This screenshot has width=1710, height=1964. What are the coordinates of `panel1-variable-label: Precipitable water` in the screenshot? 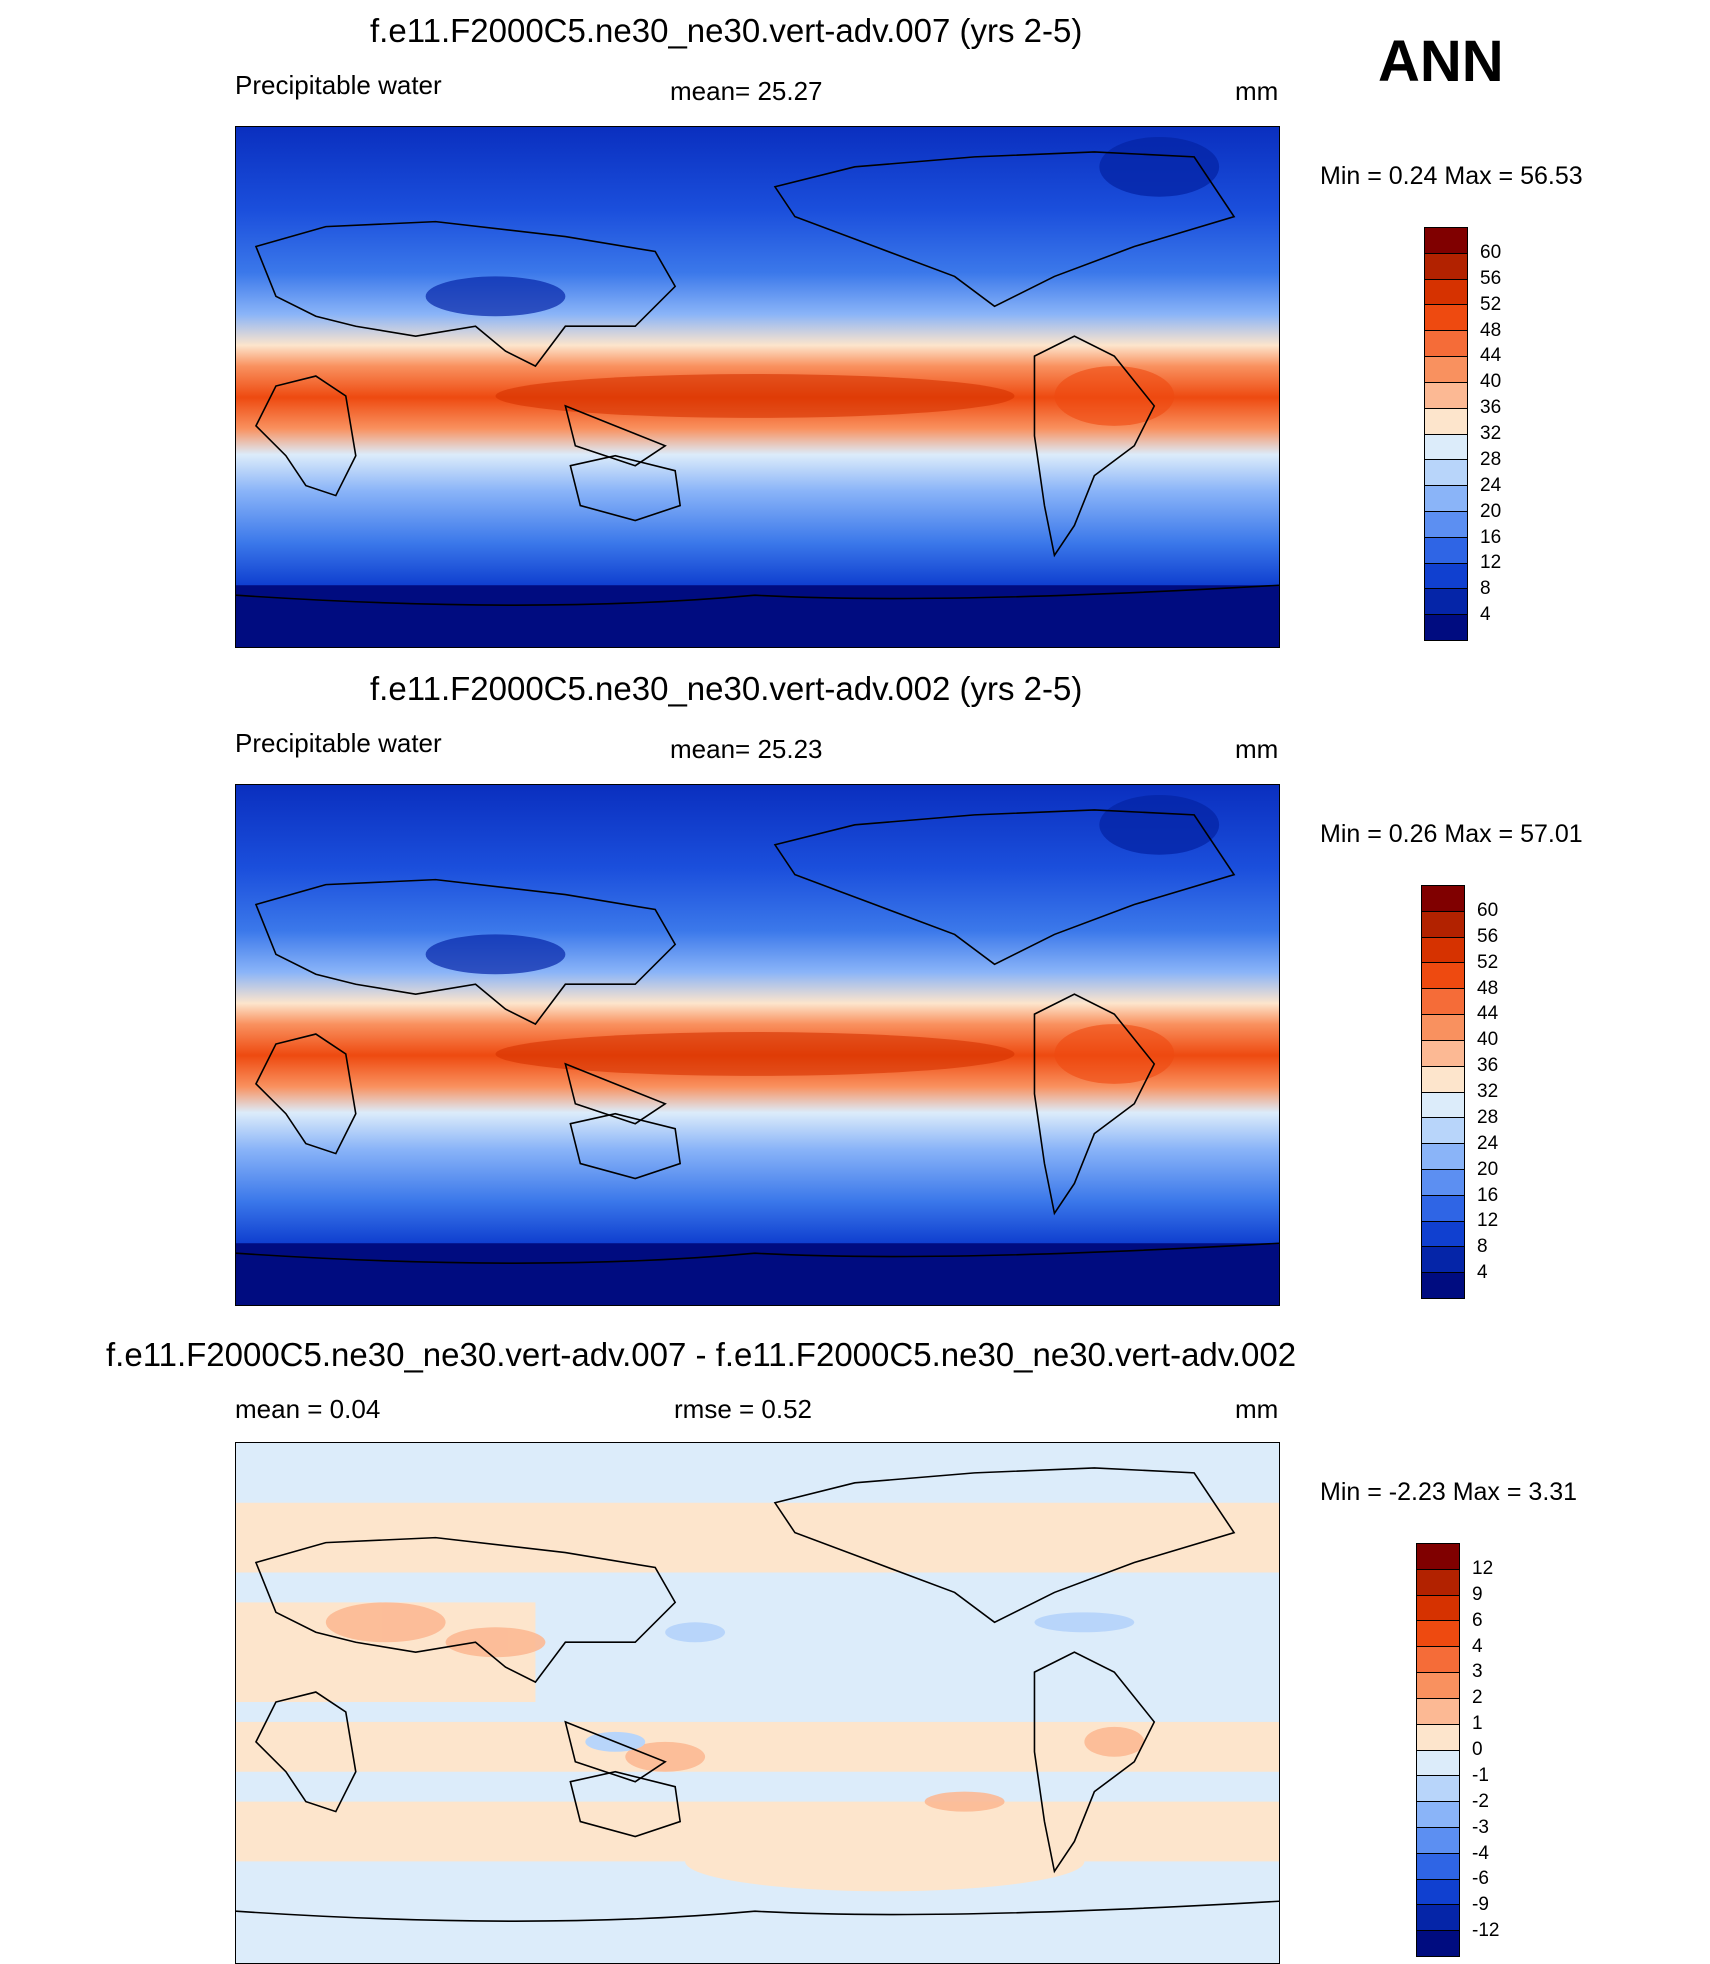 It's located at (338, 85).